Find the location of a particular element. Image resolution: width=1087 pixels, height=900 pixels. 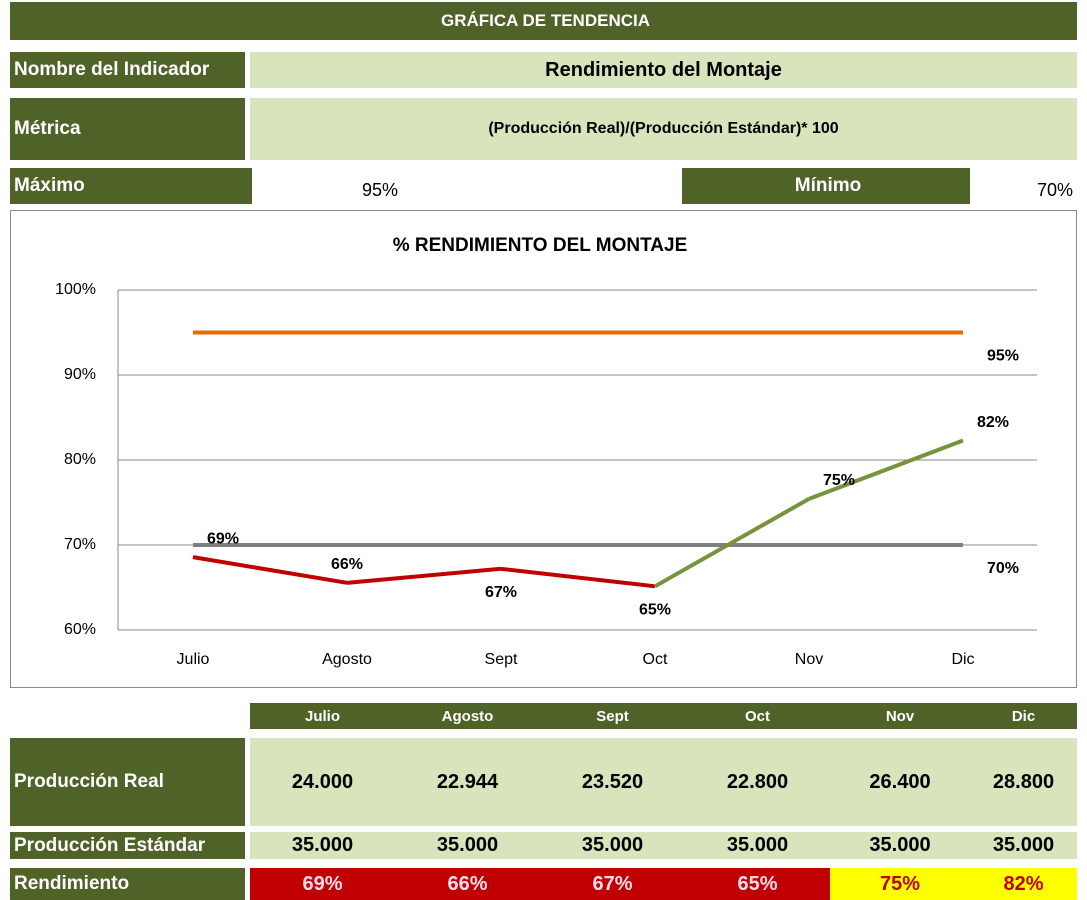

label: Mínimo is located at coordinates (826, 186).